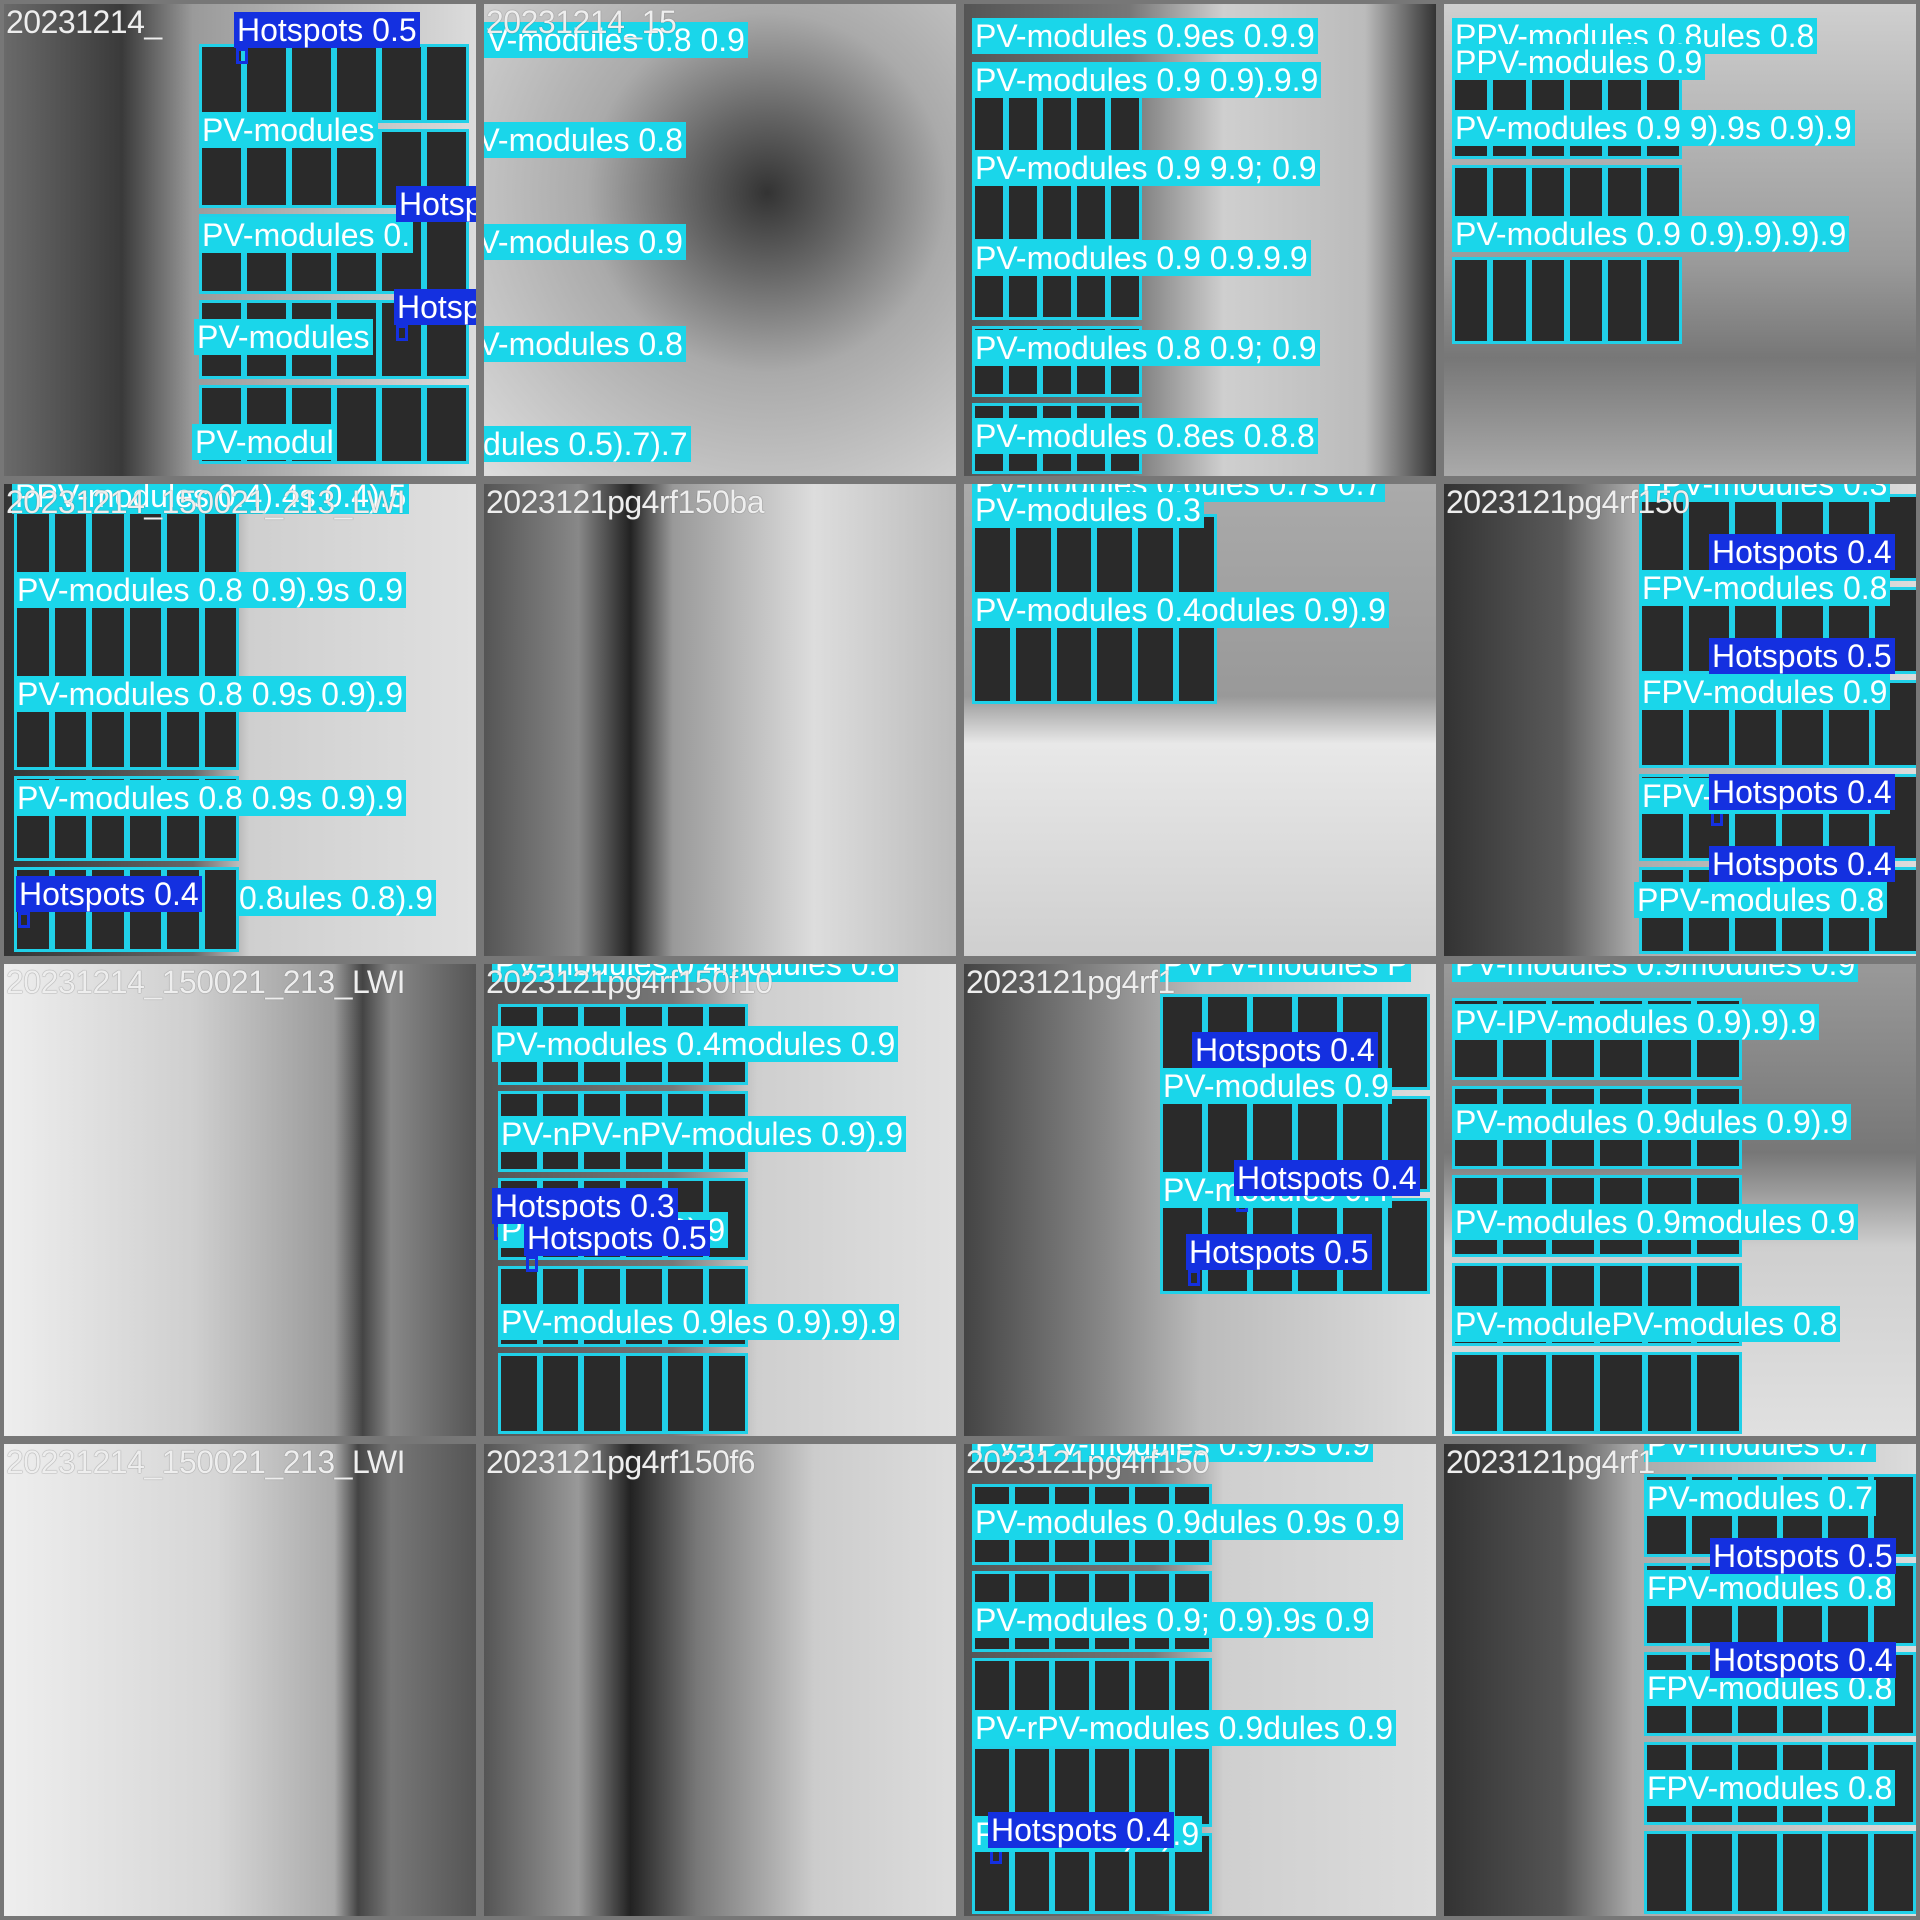 The width and height of the screenshot is (1920, 1920). I want to click on tile-filename: 2023121pg4rf150f6, so click(621, 1462).